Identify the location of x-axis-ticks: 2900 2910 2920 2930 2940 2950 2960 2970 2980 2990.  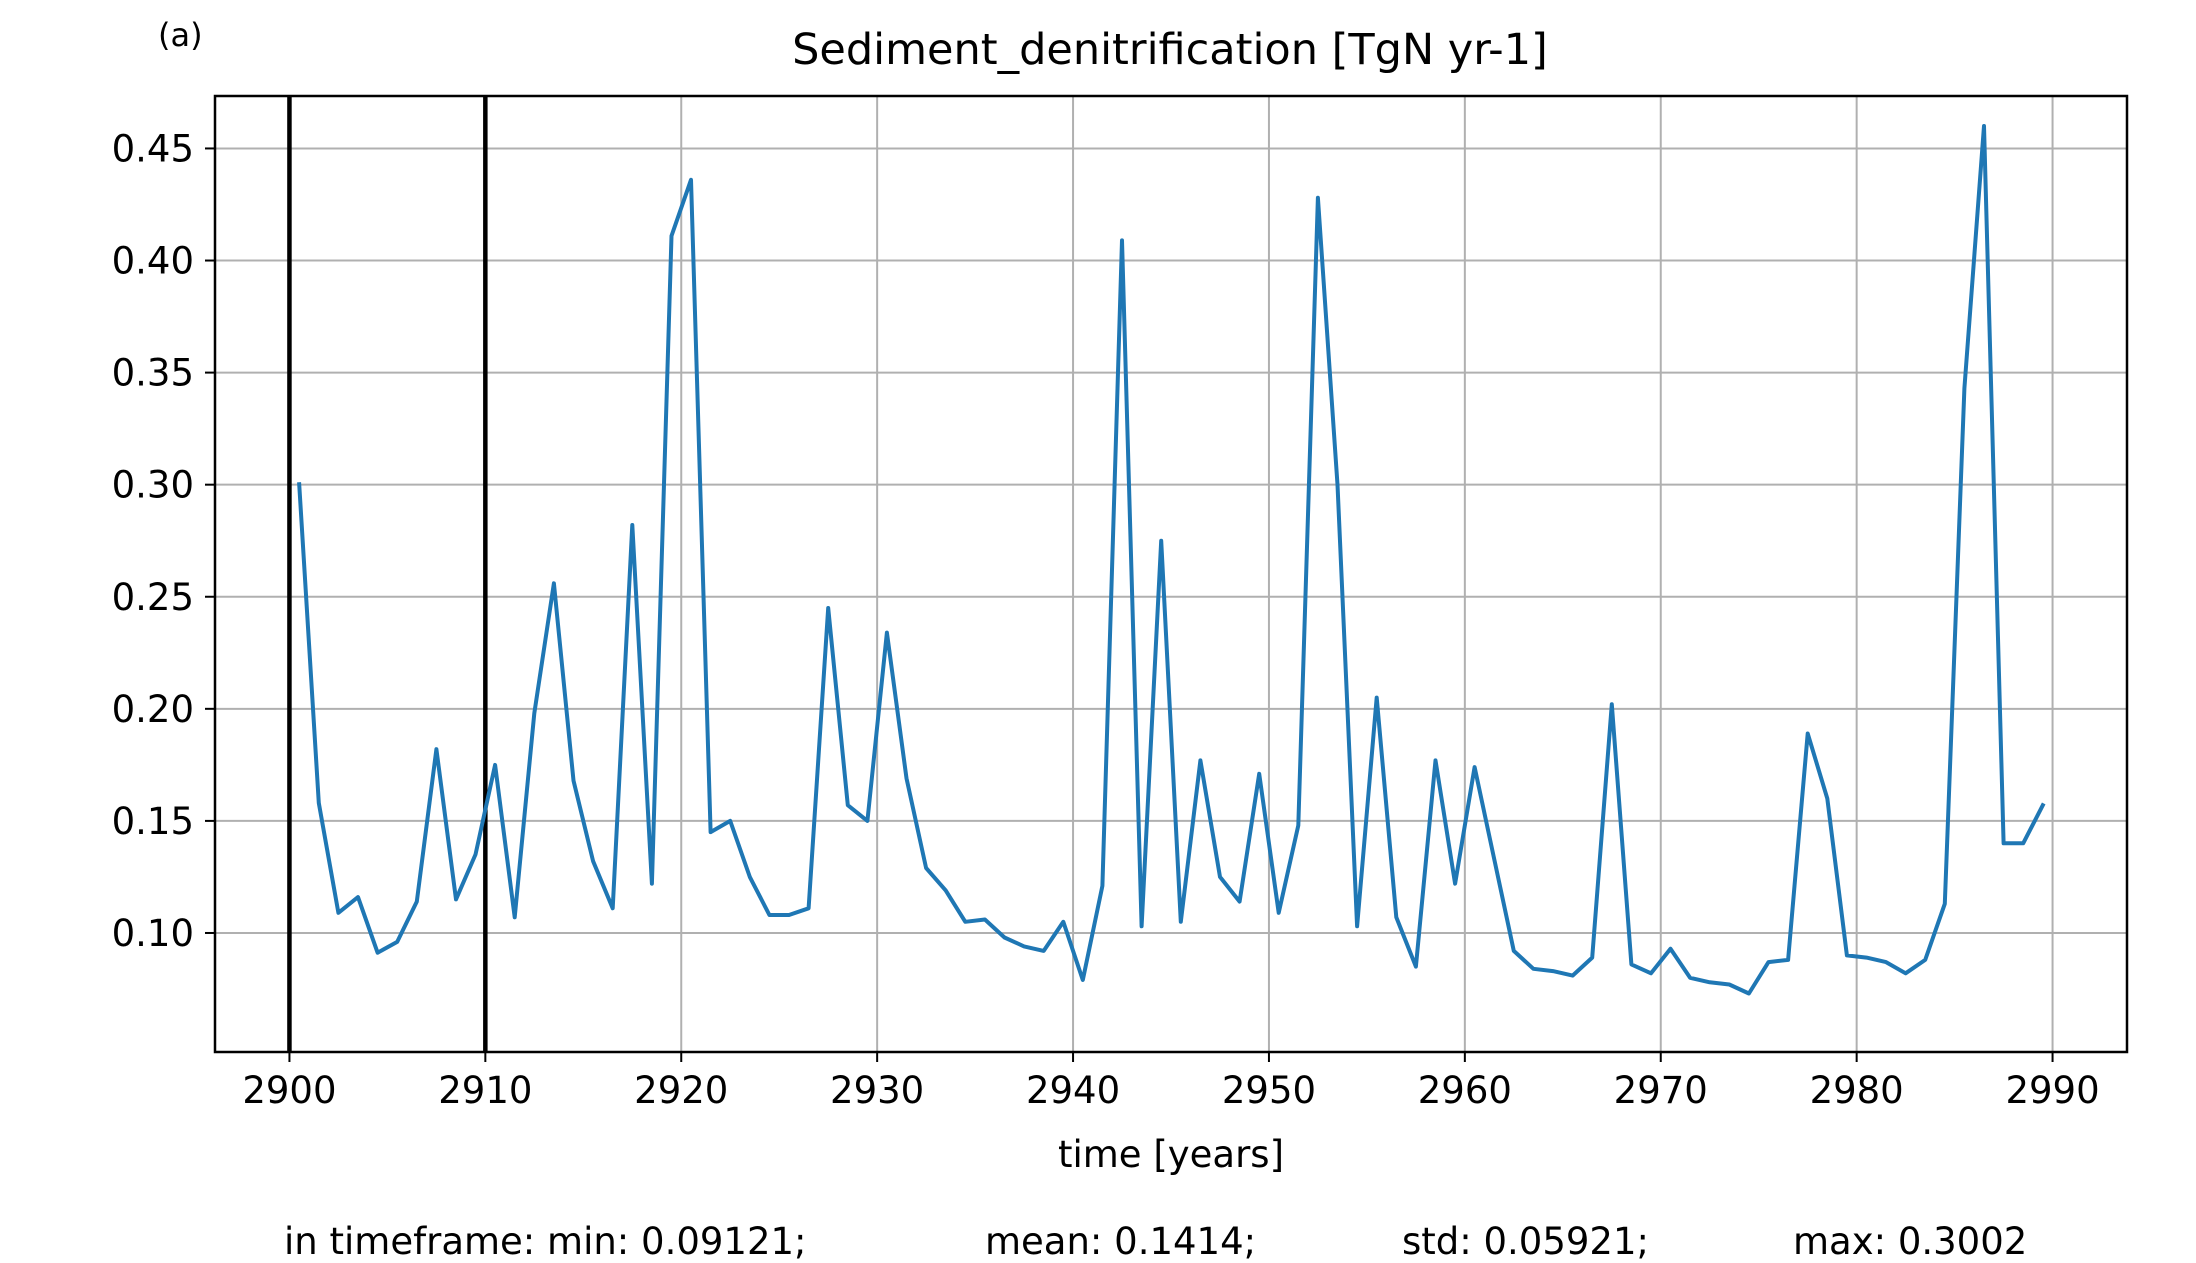
(1171, 1082).